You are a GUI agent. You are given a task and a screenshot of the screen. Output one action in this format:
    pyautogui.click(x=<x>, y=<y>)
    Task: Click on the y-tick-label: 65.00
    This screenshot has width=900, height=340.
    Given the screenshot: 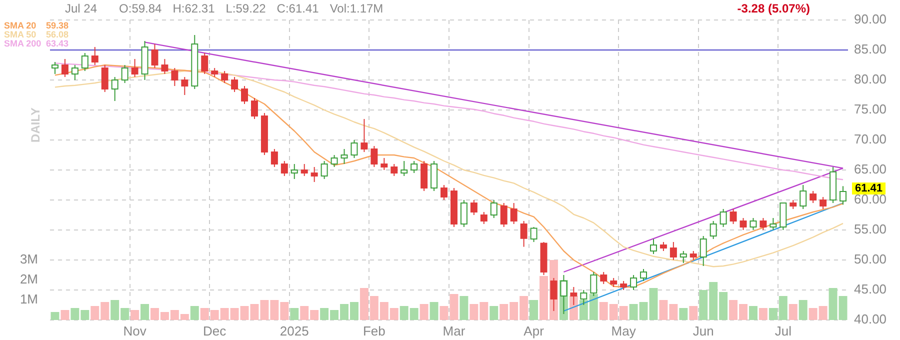 What is the action you would take?
    pyautogui.click(x=870, y=169)
    